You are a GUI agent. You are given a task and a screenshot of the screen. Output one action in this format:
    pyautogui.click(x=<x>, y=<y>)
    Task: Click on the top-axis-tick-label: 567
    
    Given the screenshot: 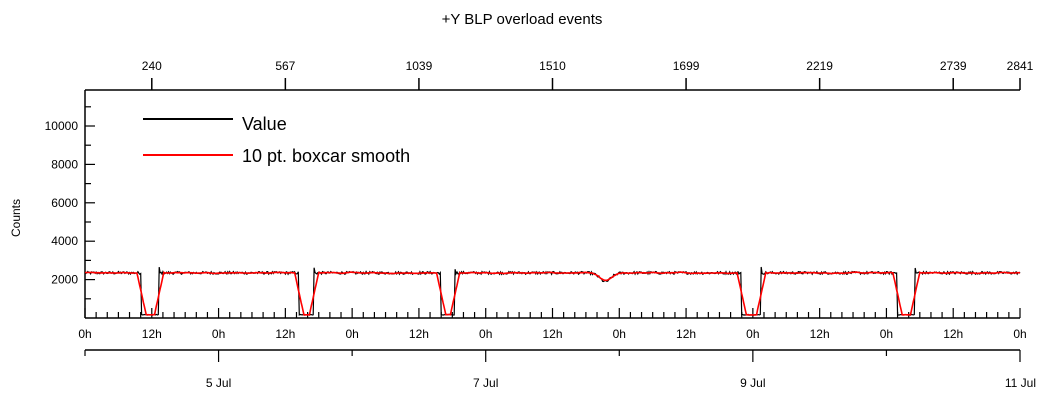 What is the action you would take?
    pyautogui.click(x=285, y=66)
    